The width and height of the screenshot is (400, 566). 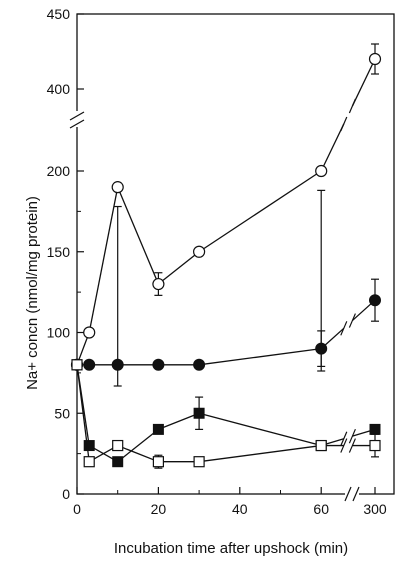 What do you see at coordinates (231, 548) in the screenshot?
I see `x-axis-title: Incubation time after upshock (min)` at bounding box center [231, 548].